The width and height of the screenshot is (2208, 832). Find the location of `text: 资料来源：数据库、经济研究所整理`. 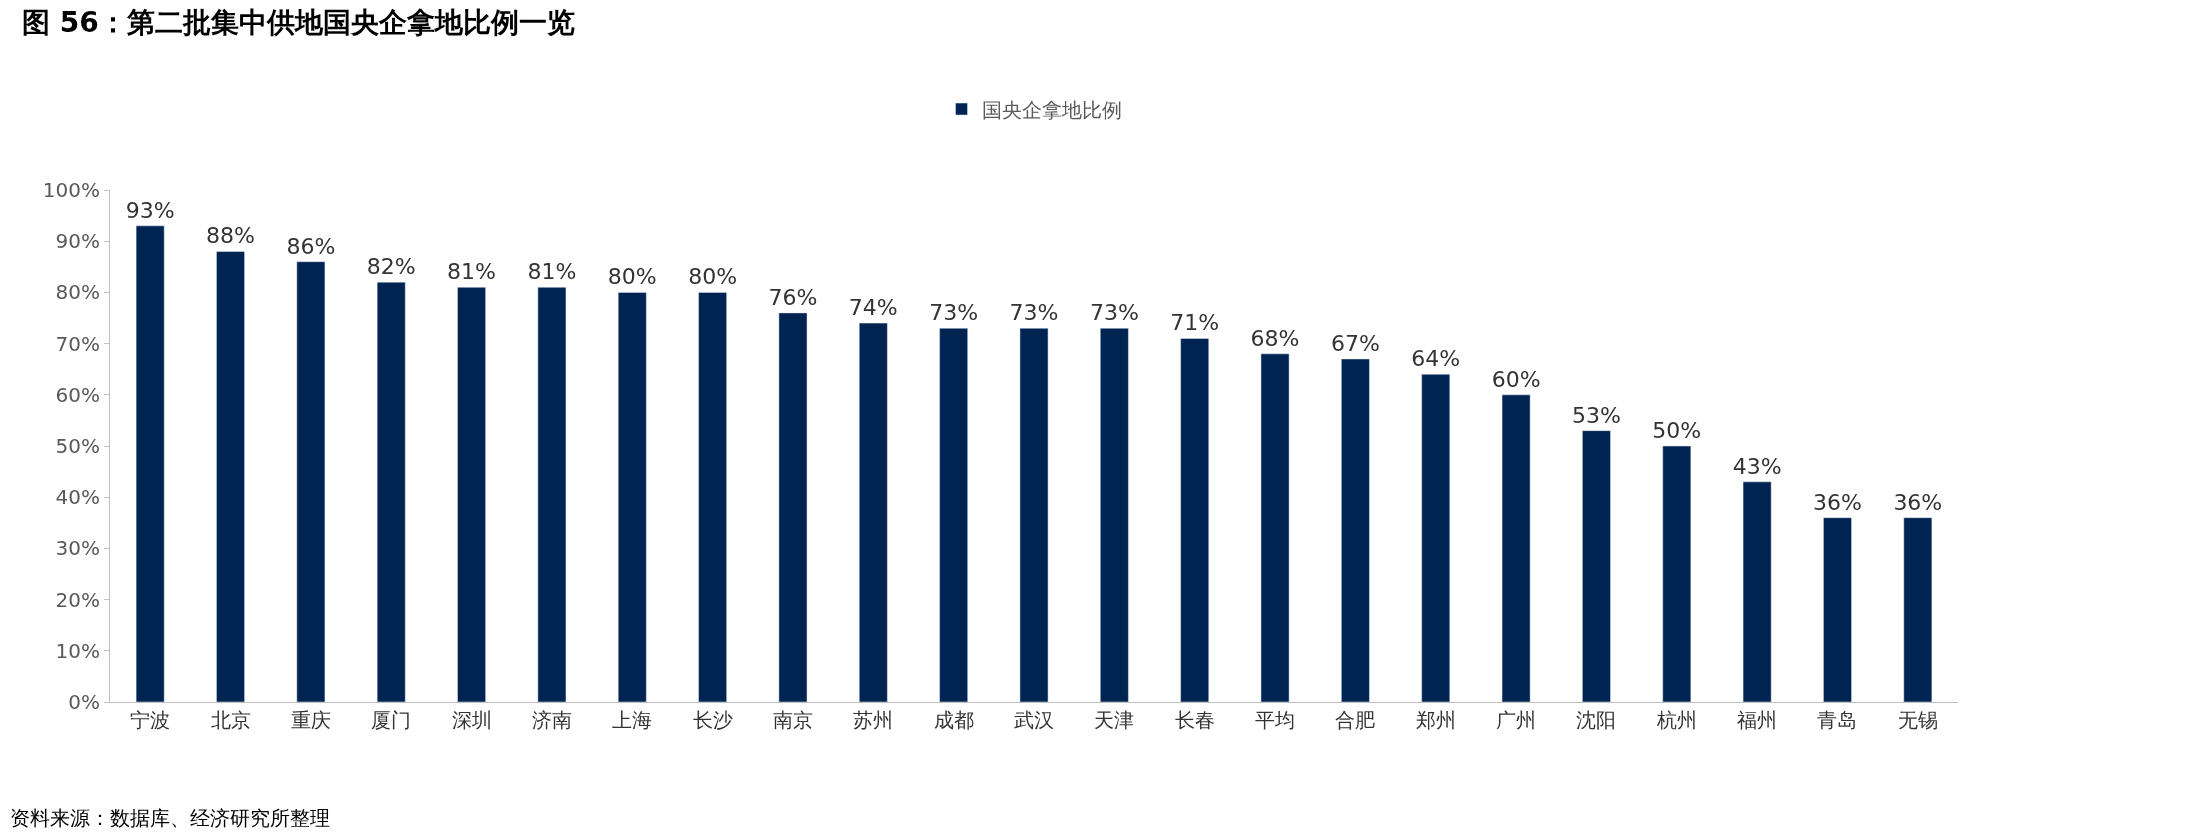

text: 资料来源：数据库、经济研究所整理 is located at coordinates (170, 818).